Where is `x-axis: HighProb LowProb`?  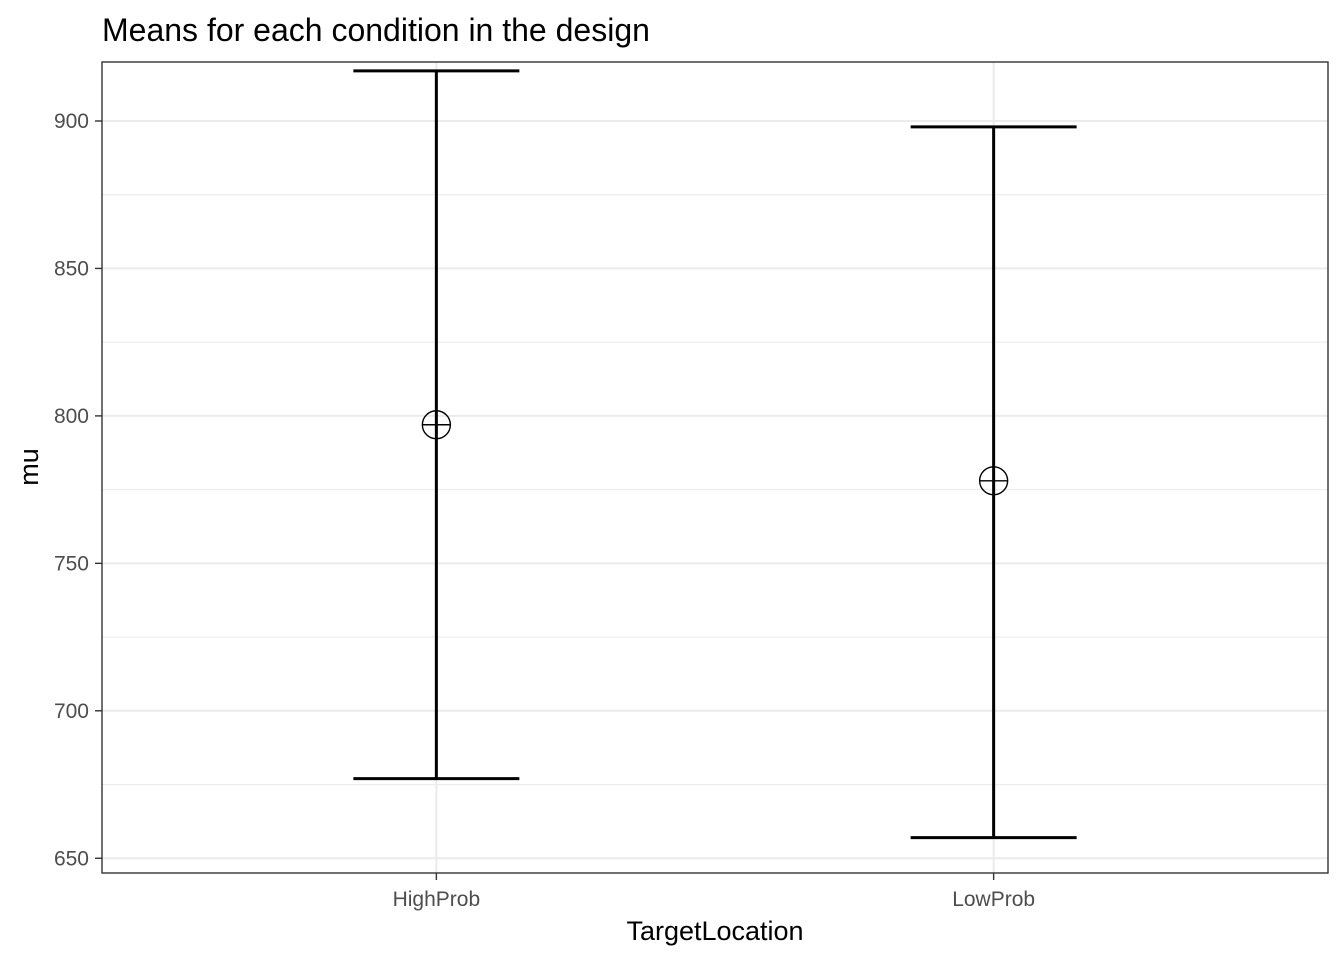 x-axis: HighProb LowProb is located at coordinates (714, 892).